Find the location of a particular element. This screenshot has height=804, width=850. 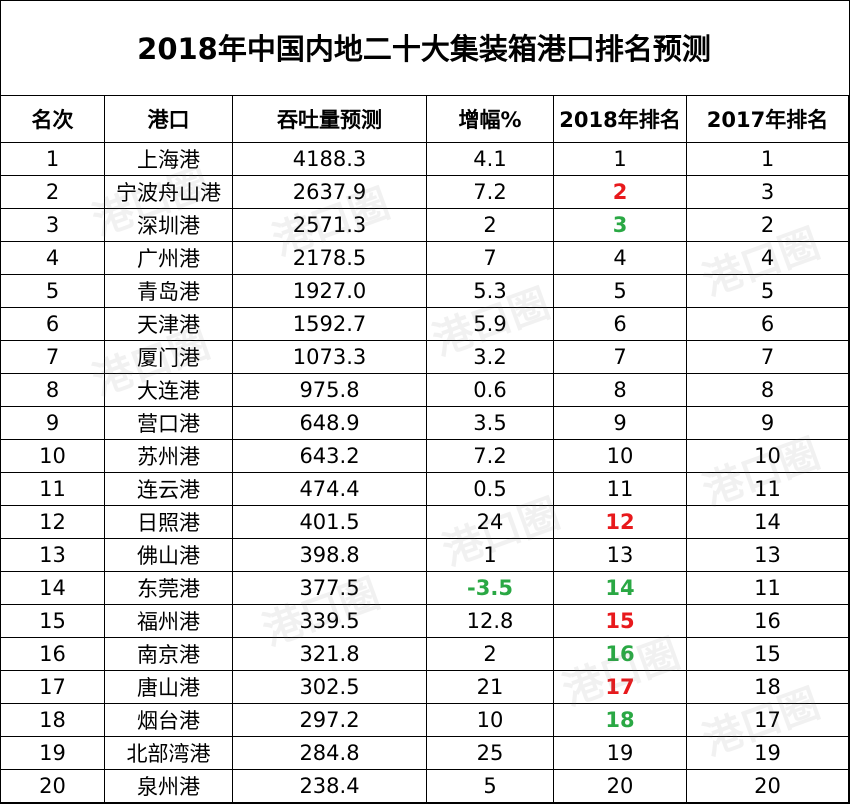

cell-volume: 297.2 is located at coordinates (329, 720).